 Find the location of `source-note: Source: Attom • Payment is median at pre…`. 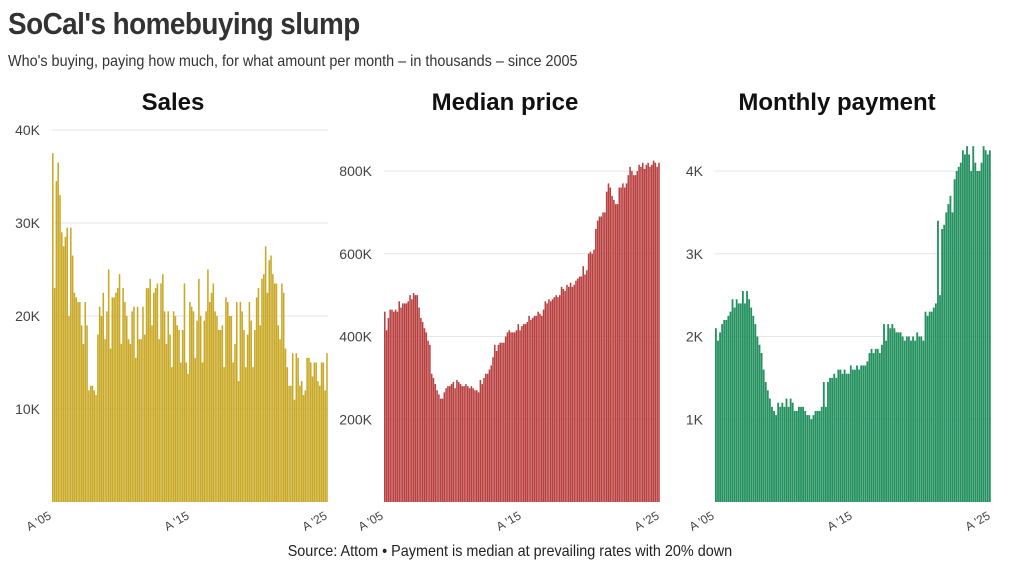

source-note: Source: Attom • Payment is median at pre… is located at coordinates (509, 552).